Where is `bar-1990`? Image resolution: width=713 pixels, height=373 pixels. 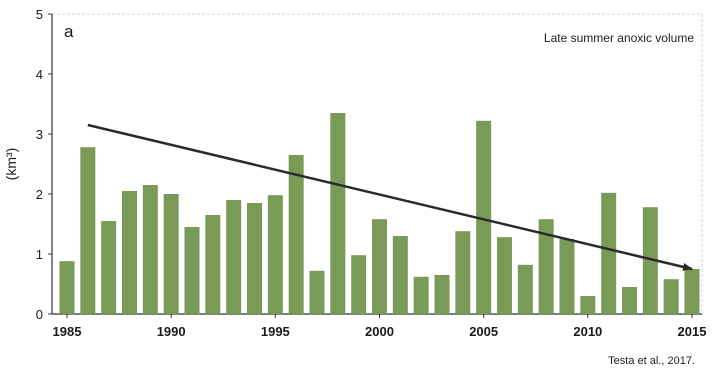
bar-1990 is located at coordinates (171, 254).